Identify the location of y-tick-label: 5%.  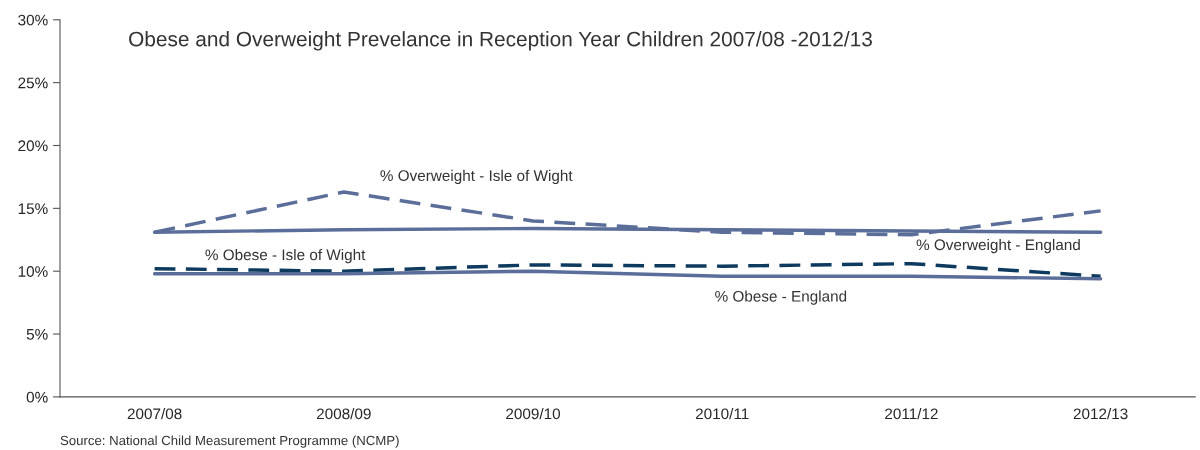
(37, 334).